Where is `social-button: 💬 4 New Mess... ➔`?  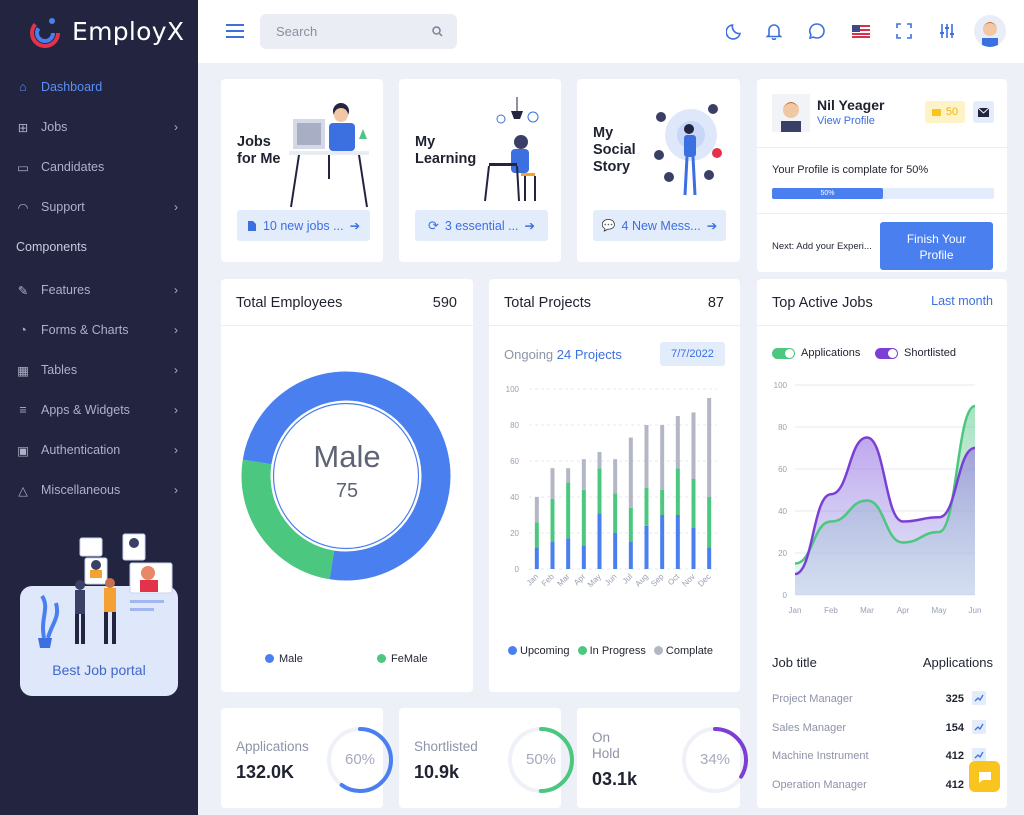 social-button: 💬 4 New Mess... ➔ is located at coordinates (659, 225).